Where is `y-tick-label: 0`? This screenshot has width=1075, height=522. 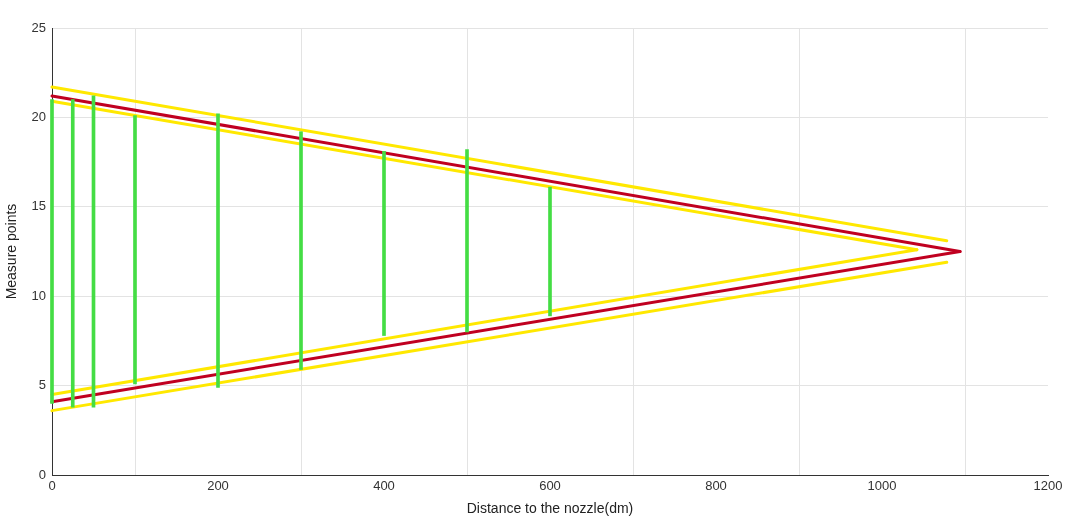 y-tick-label: 0 is located at coordinates (42, 474).